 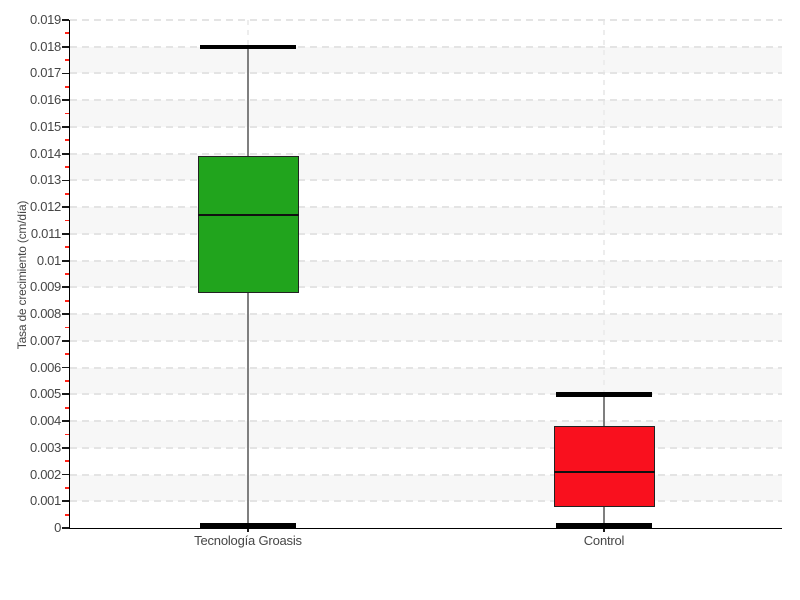 I want to click on v-gridline, so click(x=604, y=274).